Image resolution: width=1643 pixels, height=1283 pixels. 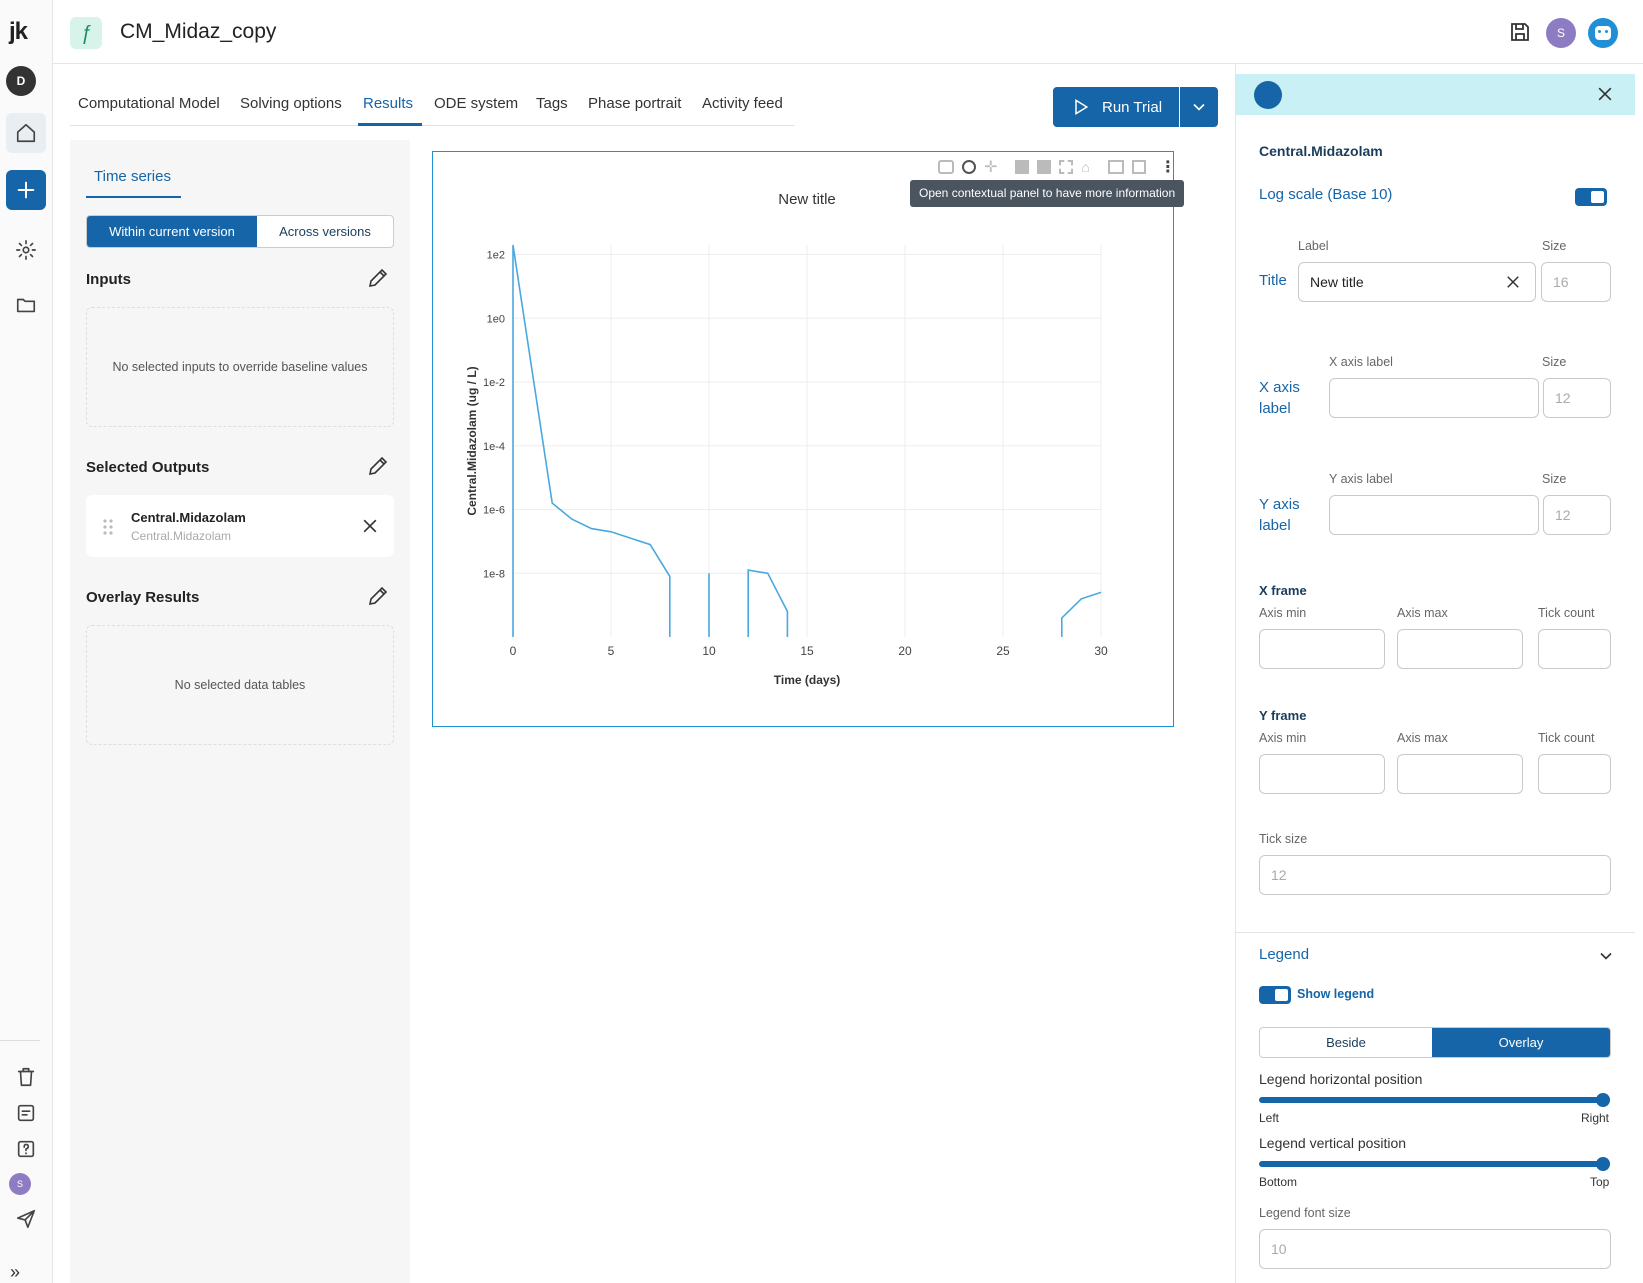 I want to click on tab-ode-system: ODE system, so click(x=476, y=103).